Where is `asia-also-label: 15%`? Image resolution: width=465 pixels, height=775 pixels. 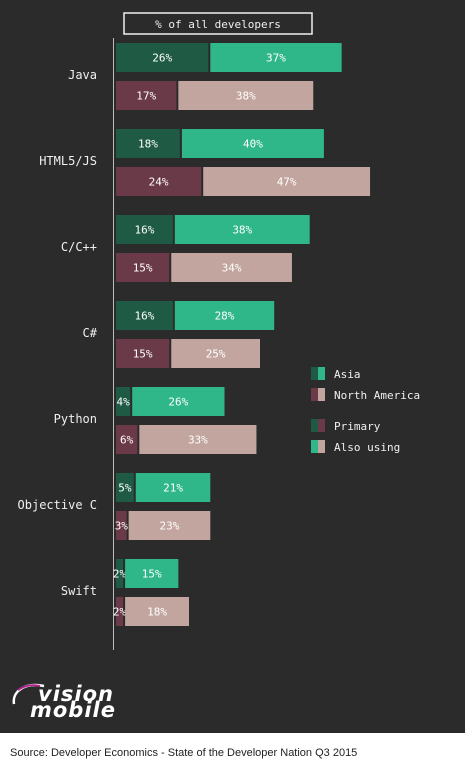 asia-also-label: 15% is located at coordinates (152, 574).